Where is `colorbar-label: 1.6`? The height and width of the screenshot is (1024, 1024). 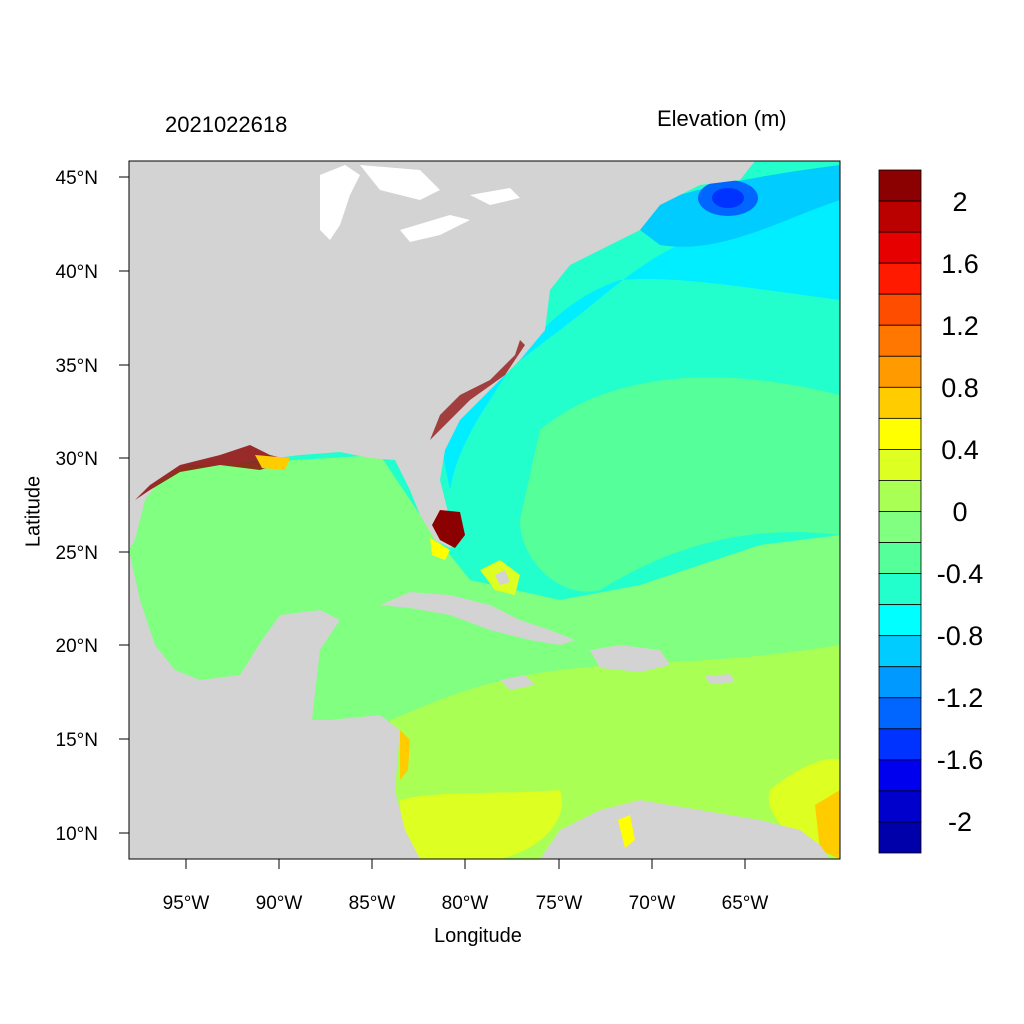
colorbar-label: 1.6 is located at coordinates (960, 264).